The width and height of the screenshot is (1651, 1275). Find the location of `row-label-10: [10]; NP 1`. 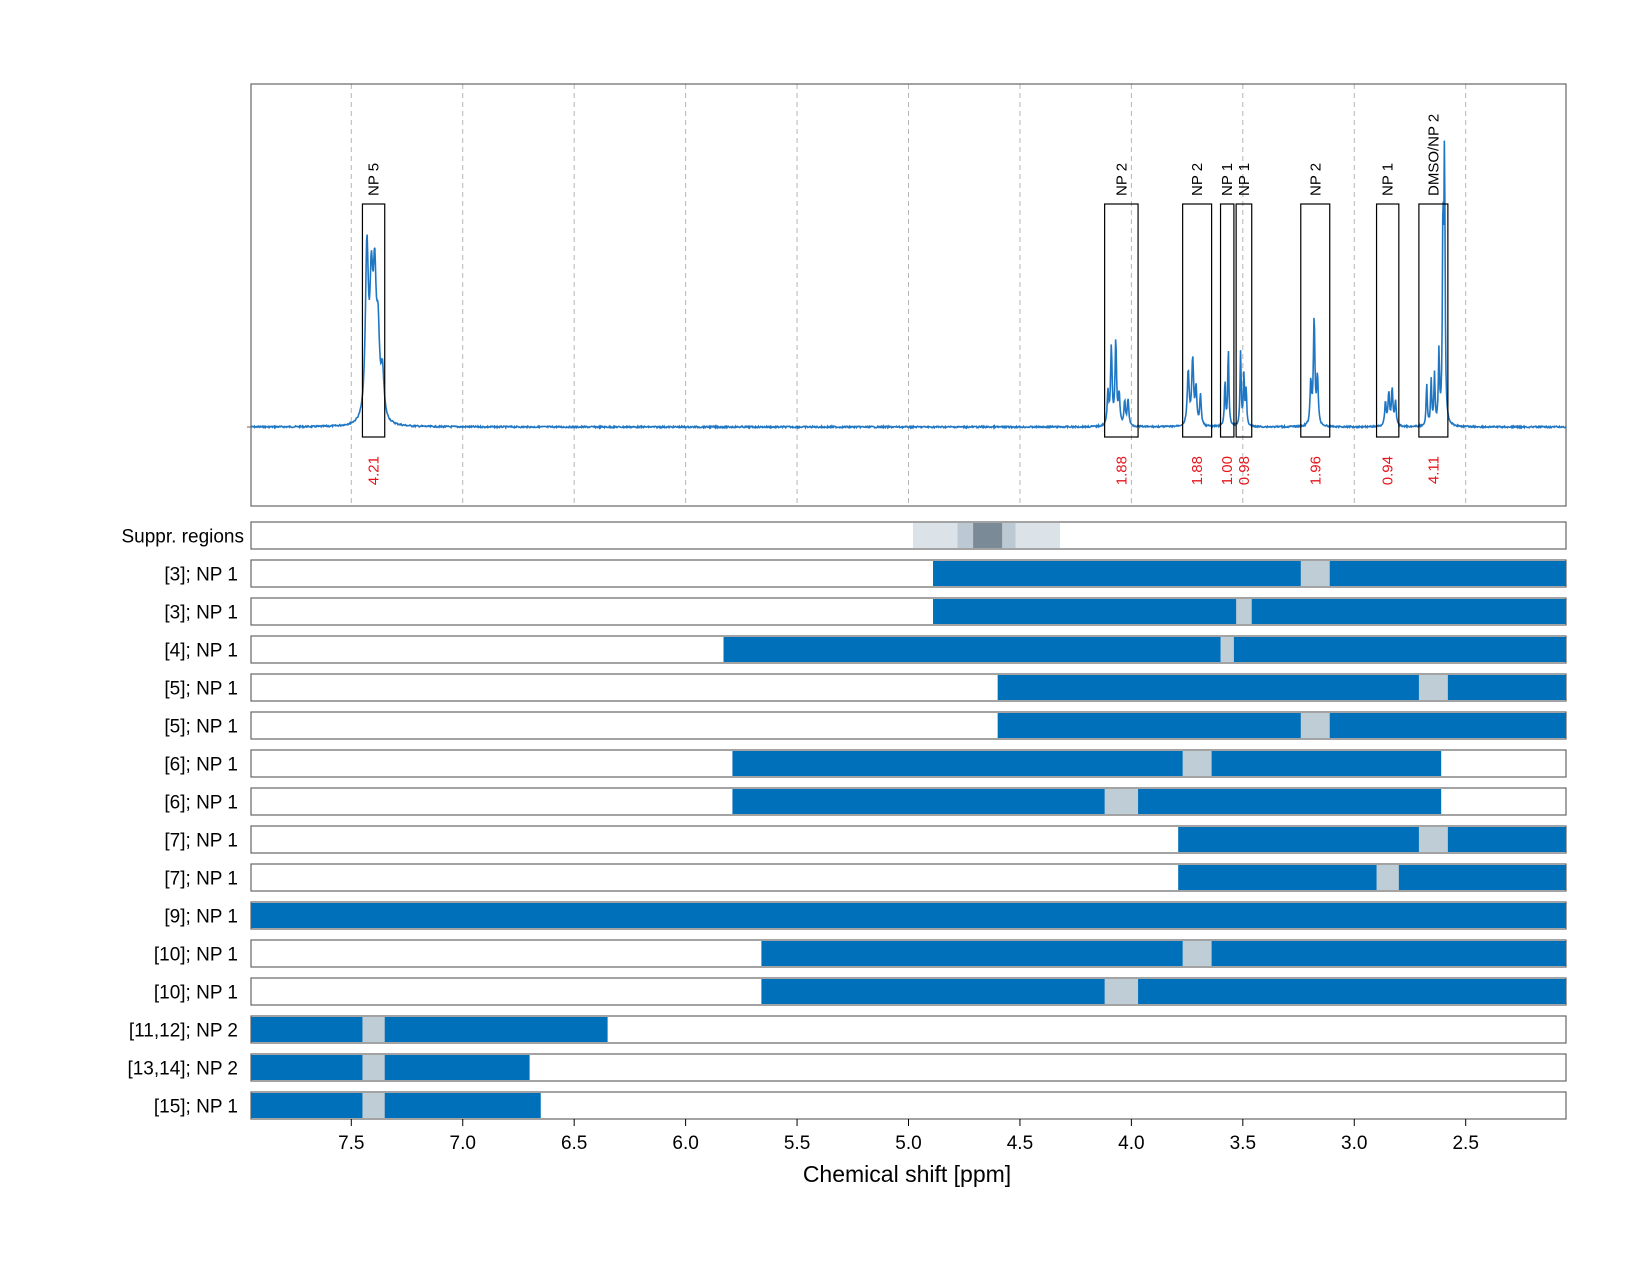

row-label-10: [10]; NP 1 is located at coordinates (196, 955).